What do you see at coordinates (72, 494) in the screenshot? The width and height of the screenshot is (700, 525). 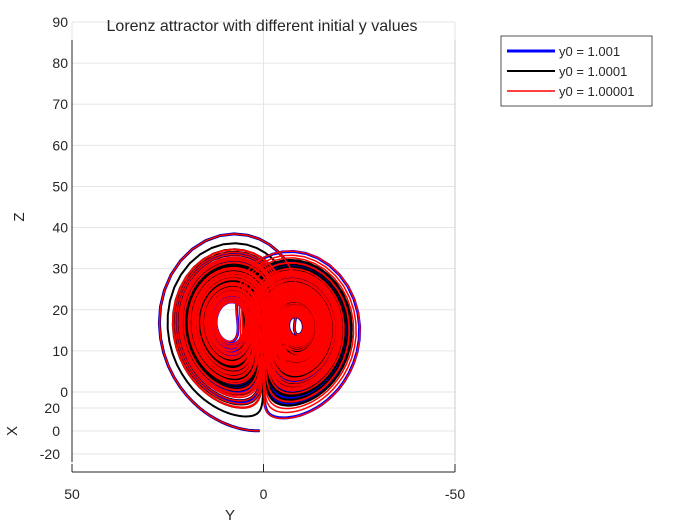 I see `y-tick-label: 50` at bounding box center [72, 494].